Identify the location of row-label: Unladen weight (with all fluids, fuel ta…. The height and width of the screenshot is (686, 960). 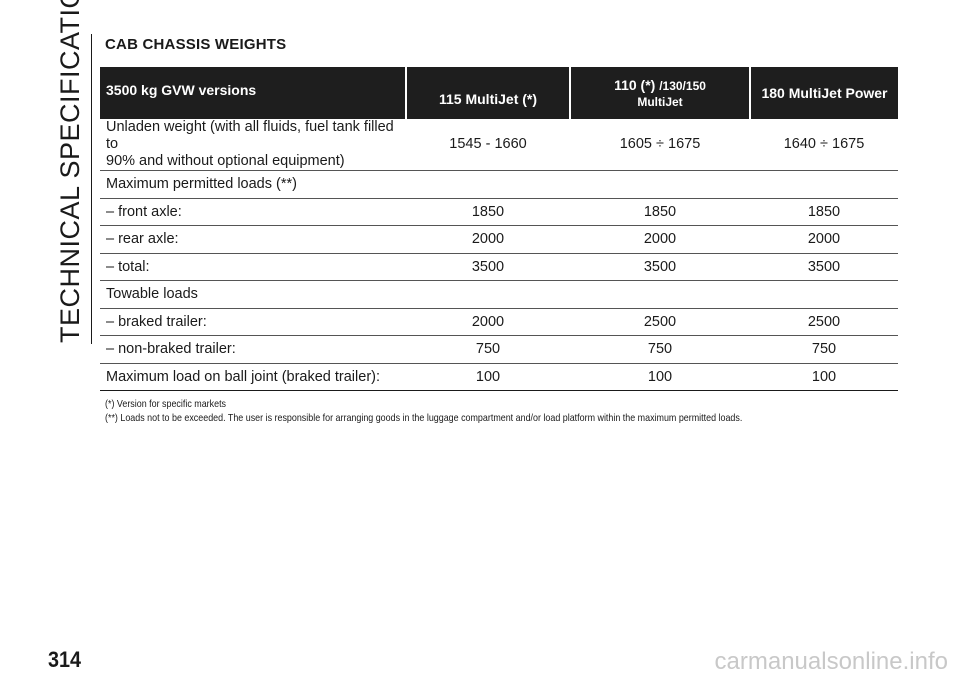
(253, 145).